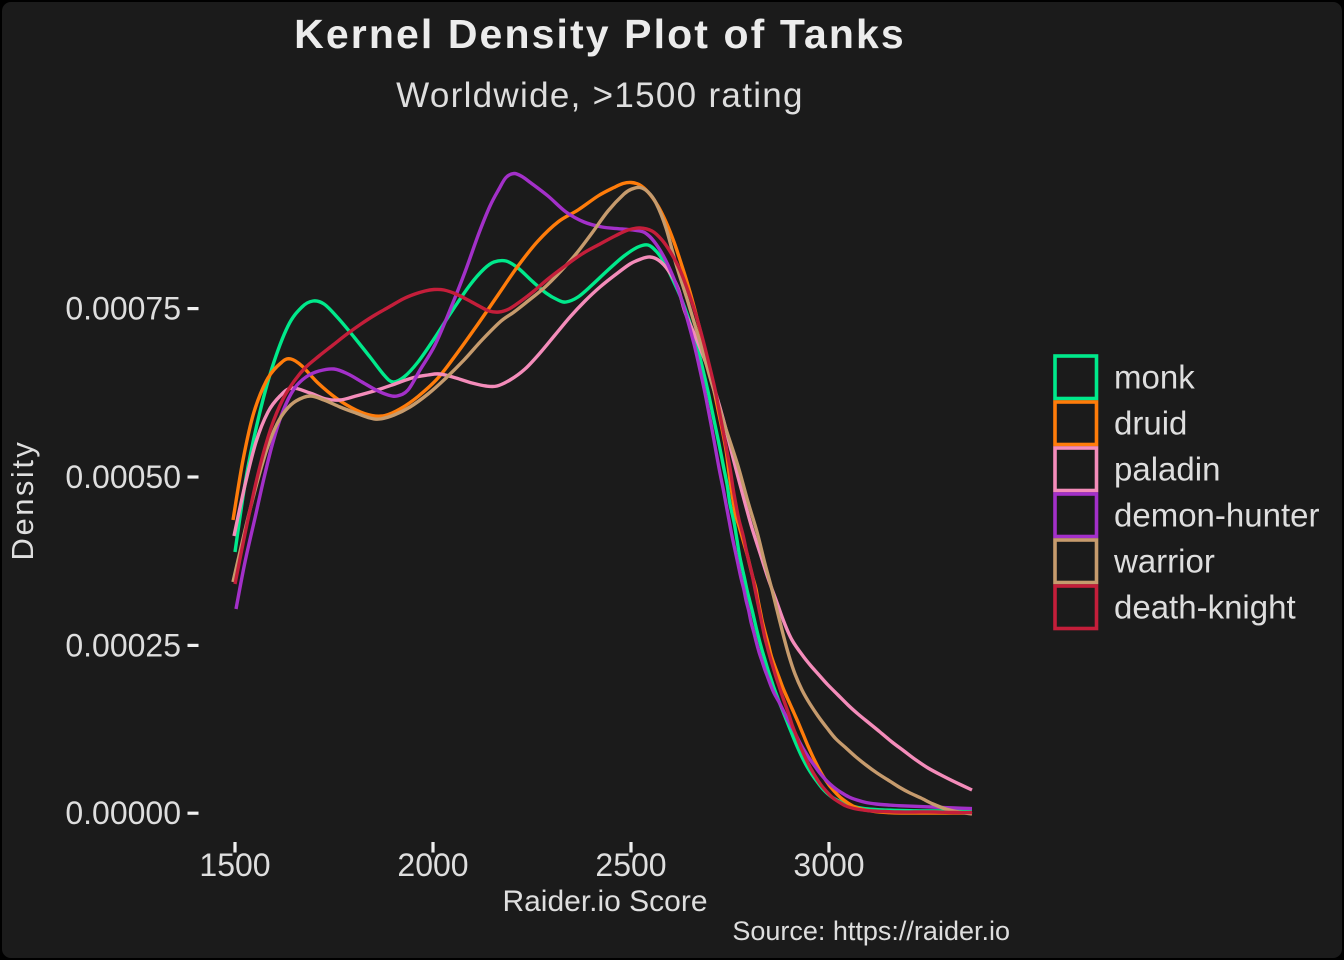 The height and width of the screenshot is (960, 1344). I want to click on svg-text: 0.00075, so click(123, 309).